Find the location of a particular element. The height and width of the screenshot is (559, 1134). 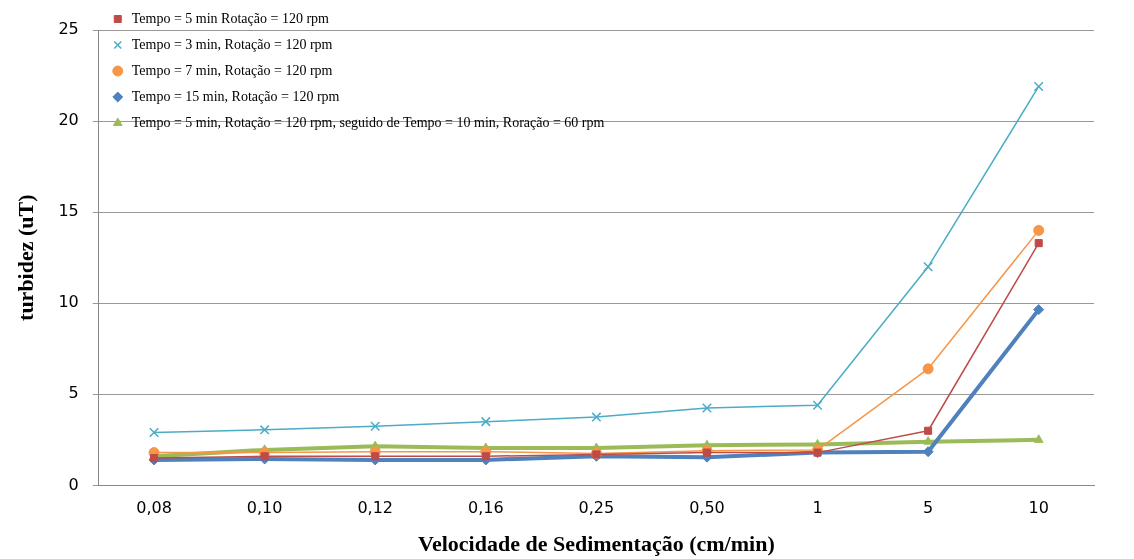

y-axis-title: turbidez (uT) is located at coordinates (25, 257).